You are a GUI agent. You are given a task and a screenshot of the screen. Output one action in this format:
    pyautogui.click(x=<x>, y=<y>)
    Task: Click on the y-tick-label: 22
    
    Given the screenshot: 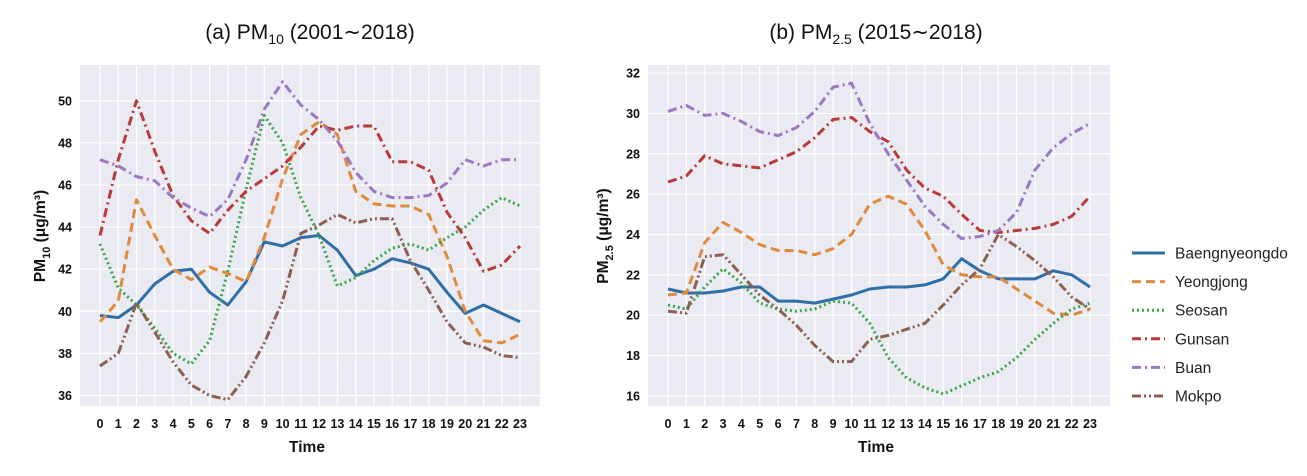 What is the action you would take?
    pyautogui.click(x=633, y=275)
    